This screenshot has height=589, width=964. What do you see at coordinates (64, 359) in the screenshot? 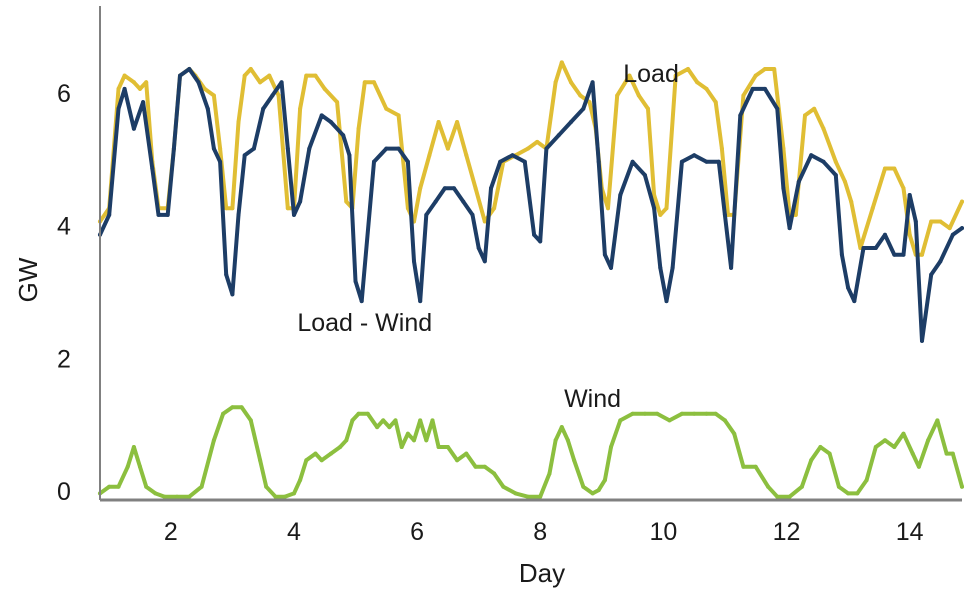
I see `y-tick-label: 2` at bounding box center [64, 359].